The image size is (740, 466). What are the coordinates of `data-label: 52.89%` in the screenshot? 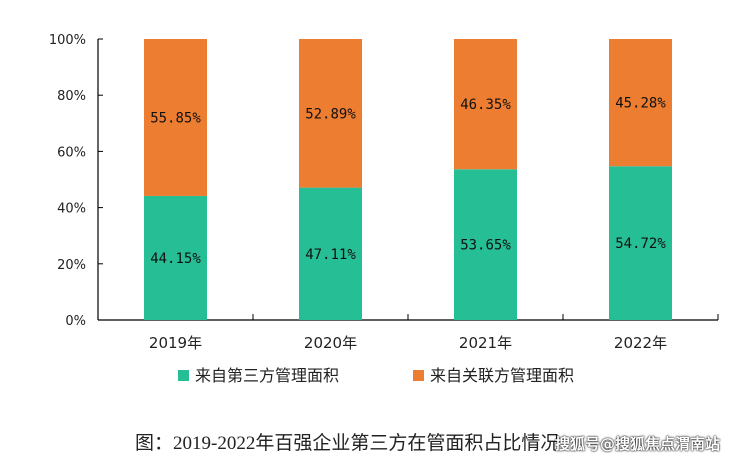 It's located at (330, 114).